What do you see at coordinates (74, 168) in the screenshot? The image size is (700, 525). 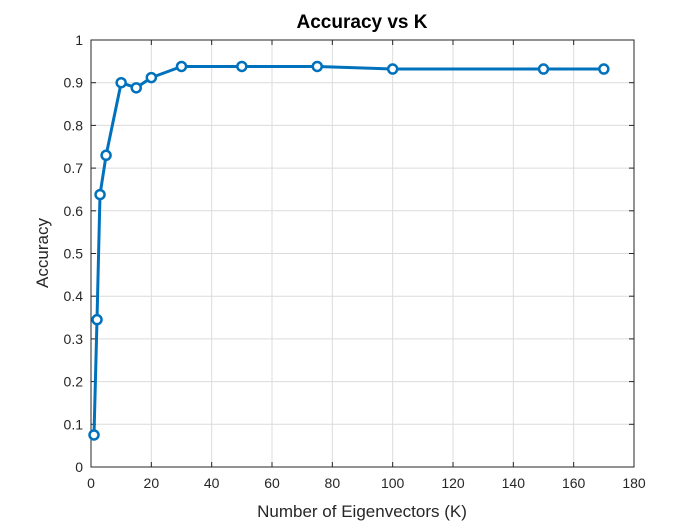 I see `y-tick-label: 0.7` at bounding box center [74, 168].